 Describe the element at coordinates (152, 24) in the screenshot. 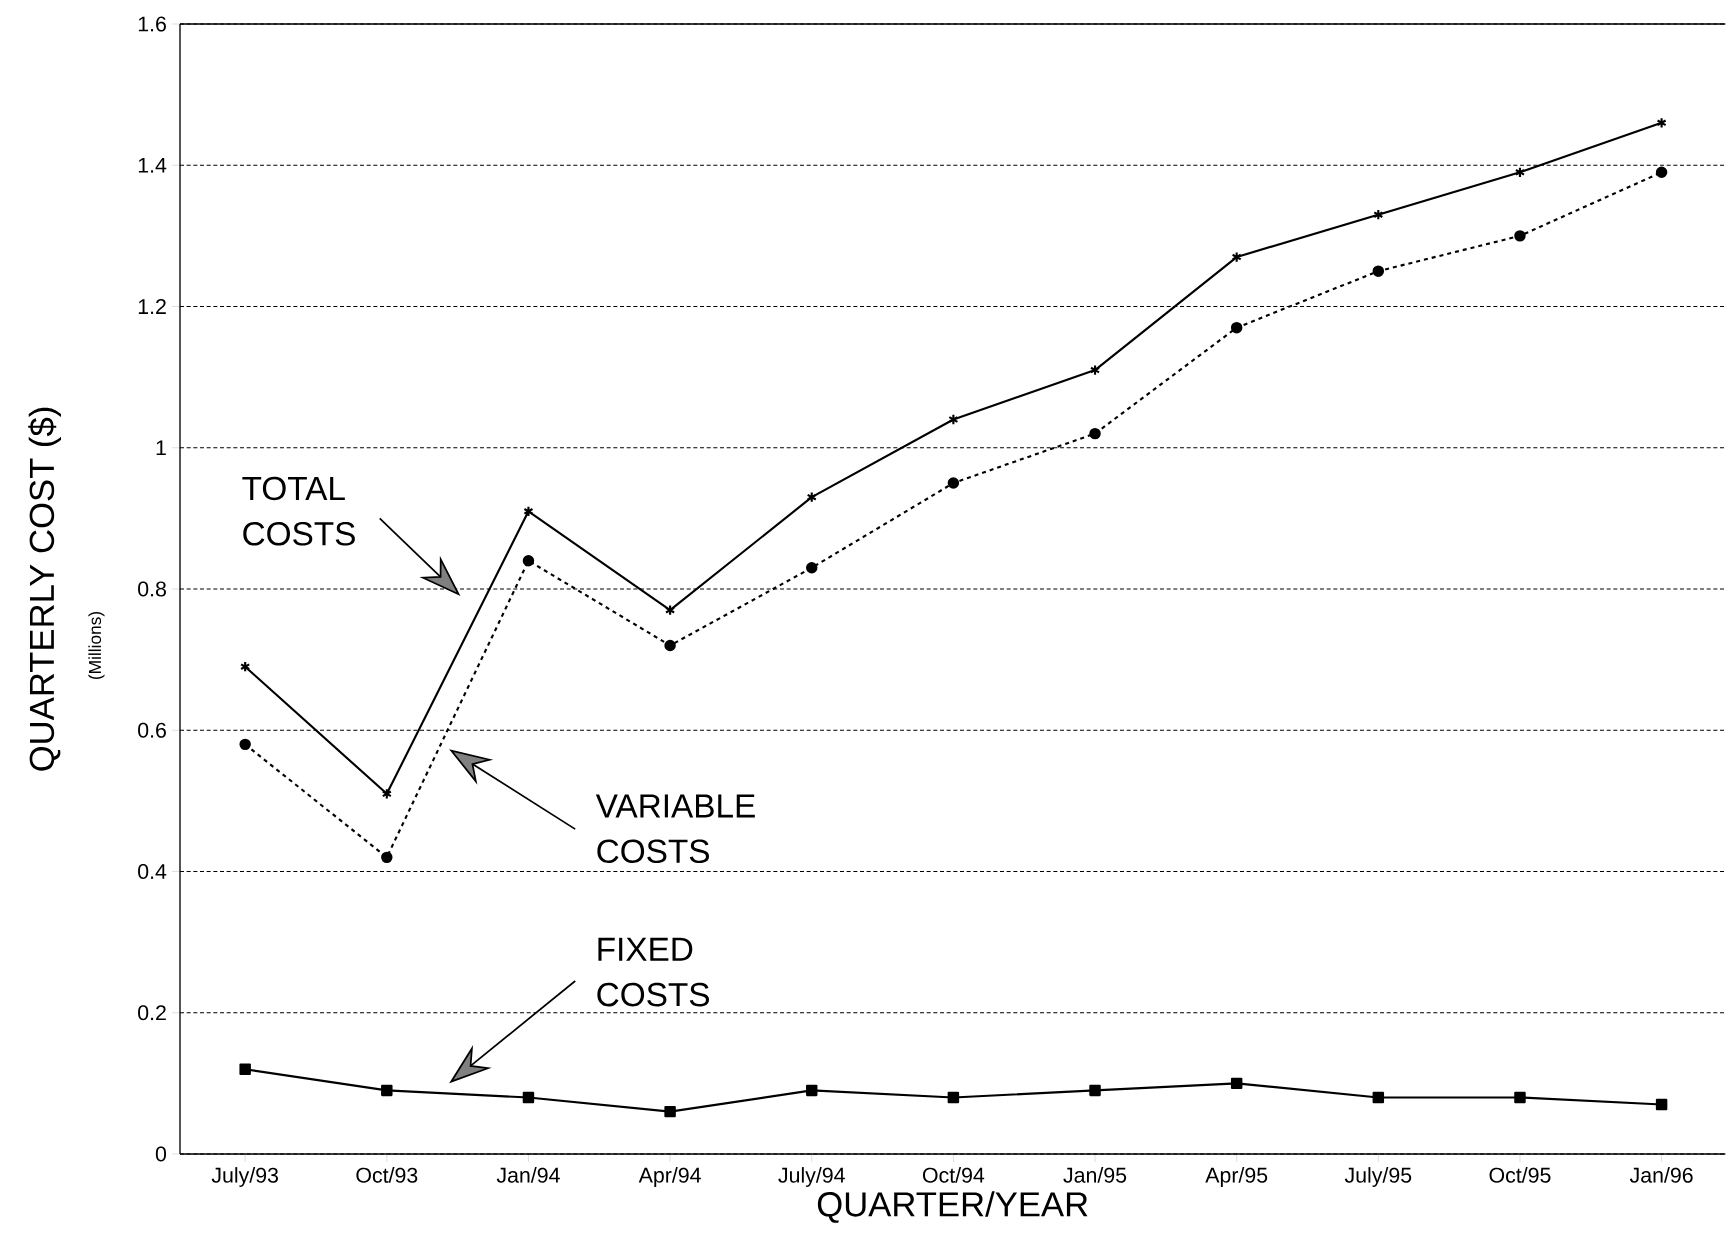

I see `y-tick-label: 1.6` at that location.